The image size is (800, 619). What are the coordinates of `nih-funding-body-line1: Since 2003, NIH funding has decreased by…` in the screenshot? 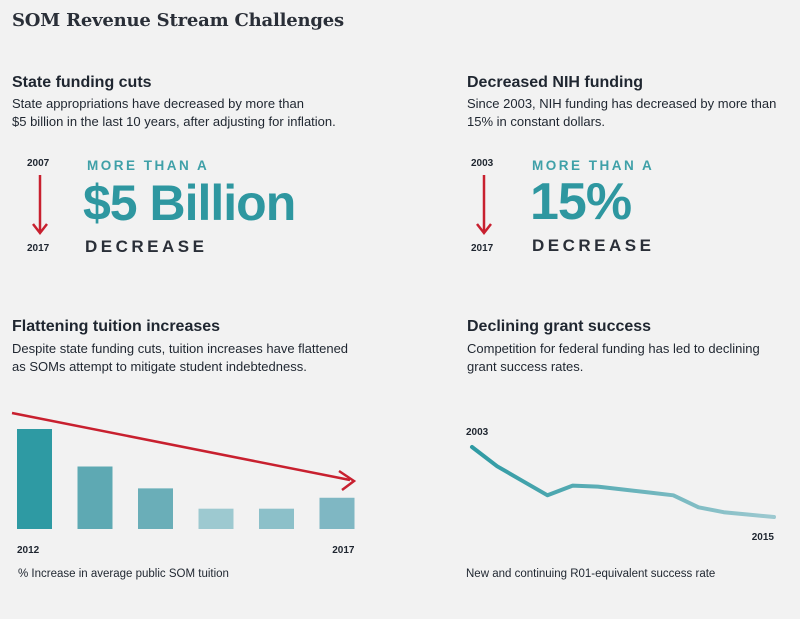 It's located at (622, 103).